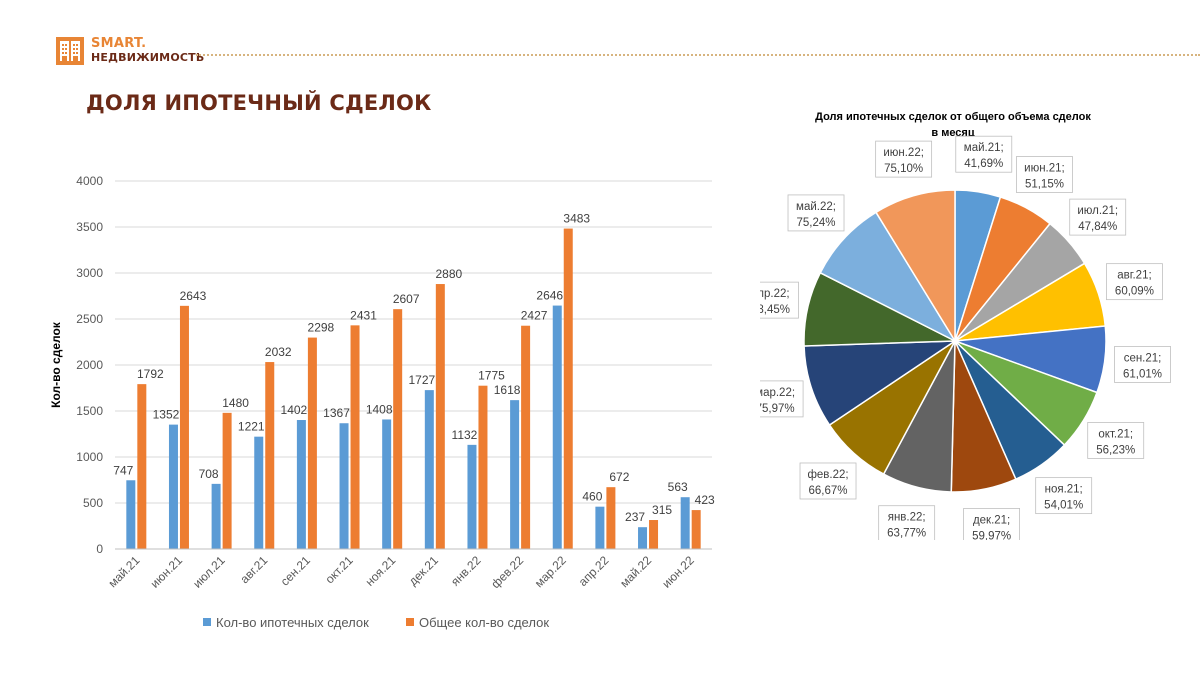  I want to click on pie-label-month: ноя.21;, so click(1064, 490).